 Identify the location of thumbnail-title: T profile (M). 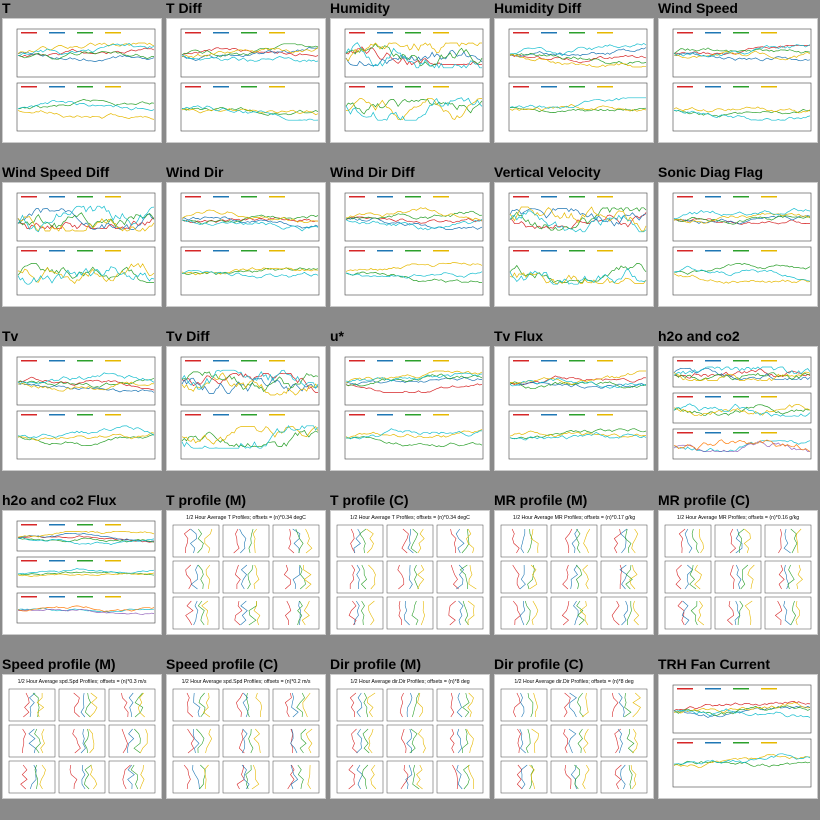
(206, 500).